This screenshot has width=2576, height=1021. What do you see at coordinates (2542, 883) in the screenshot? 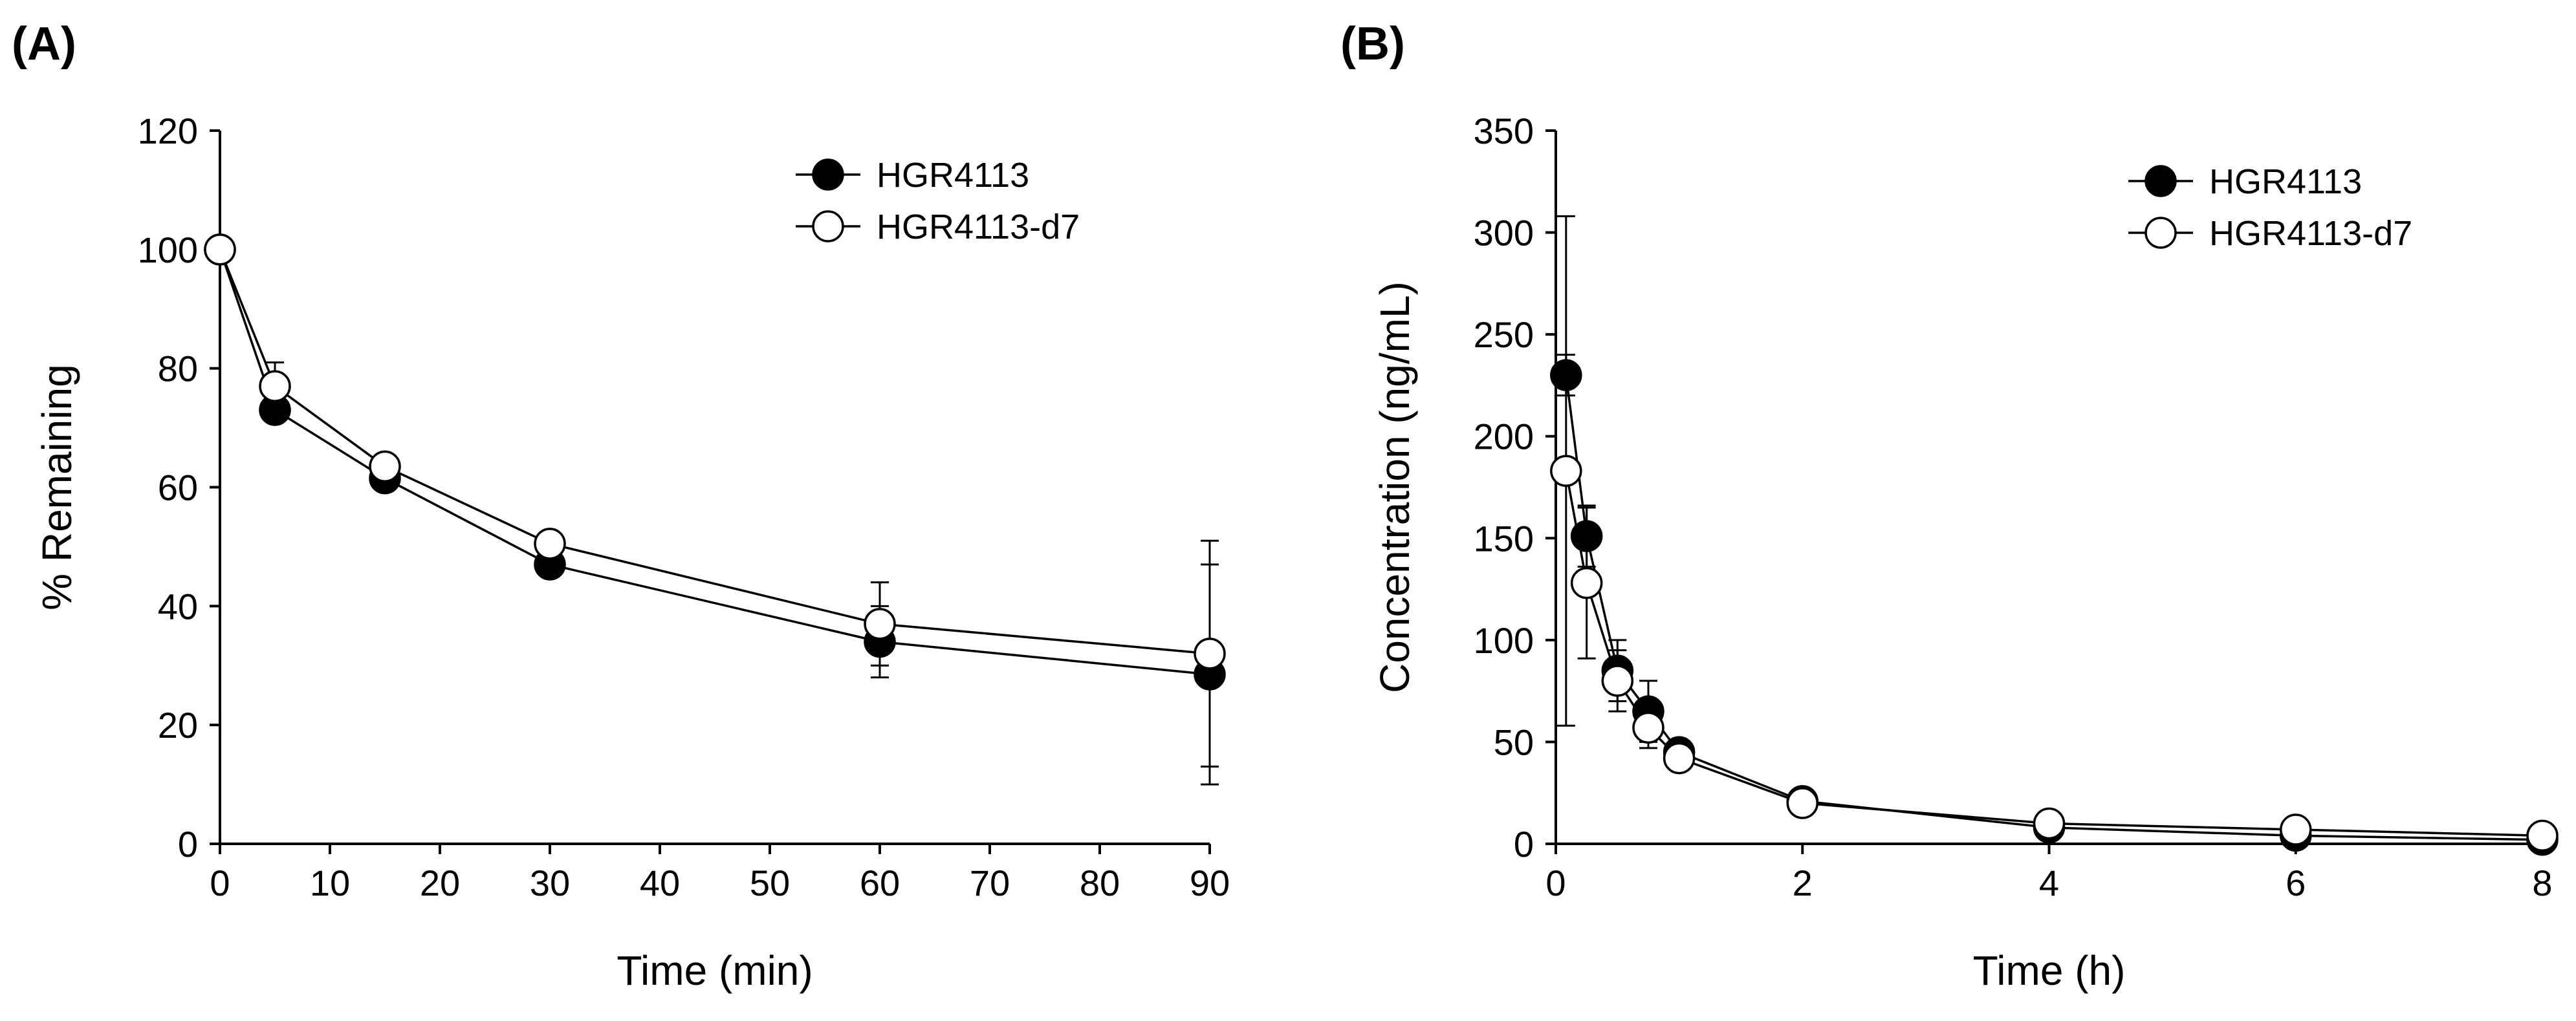
I see `x-tick-label: 8` at bounding box center [2542, 883].